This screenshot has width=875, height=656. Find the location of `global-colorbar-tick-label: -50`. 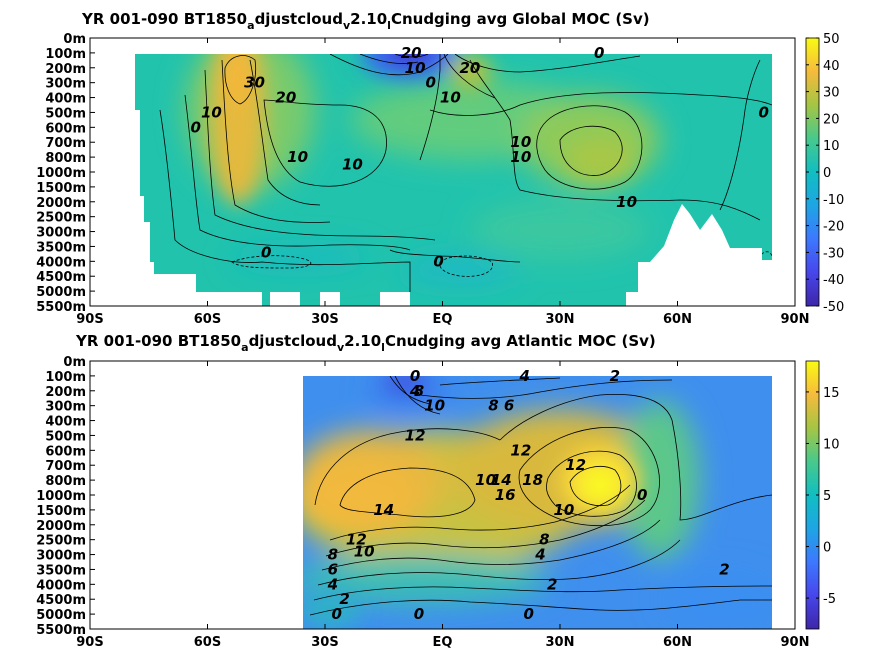

global-colorbar-tick-label: -50 is located at coordinates (833, 307).